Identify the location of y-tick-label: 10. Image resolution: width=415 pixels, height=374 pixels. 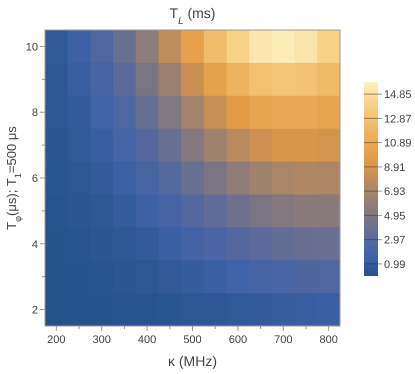
(32, 47).